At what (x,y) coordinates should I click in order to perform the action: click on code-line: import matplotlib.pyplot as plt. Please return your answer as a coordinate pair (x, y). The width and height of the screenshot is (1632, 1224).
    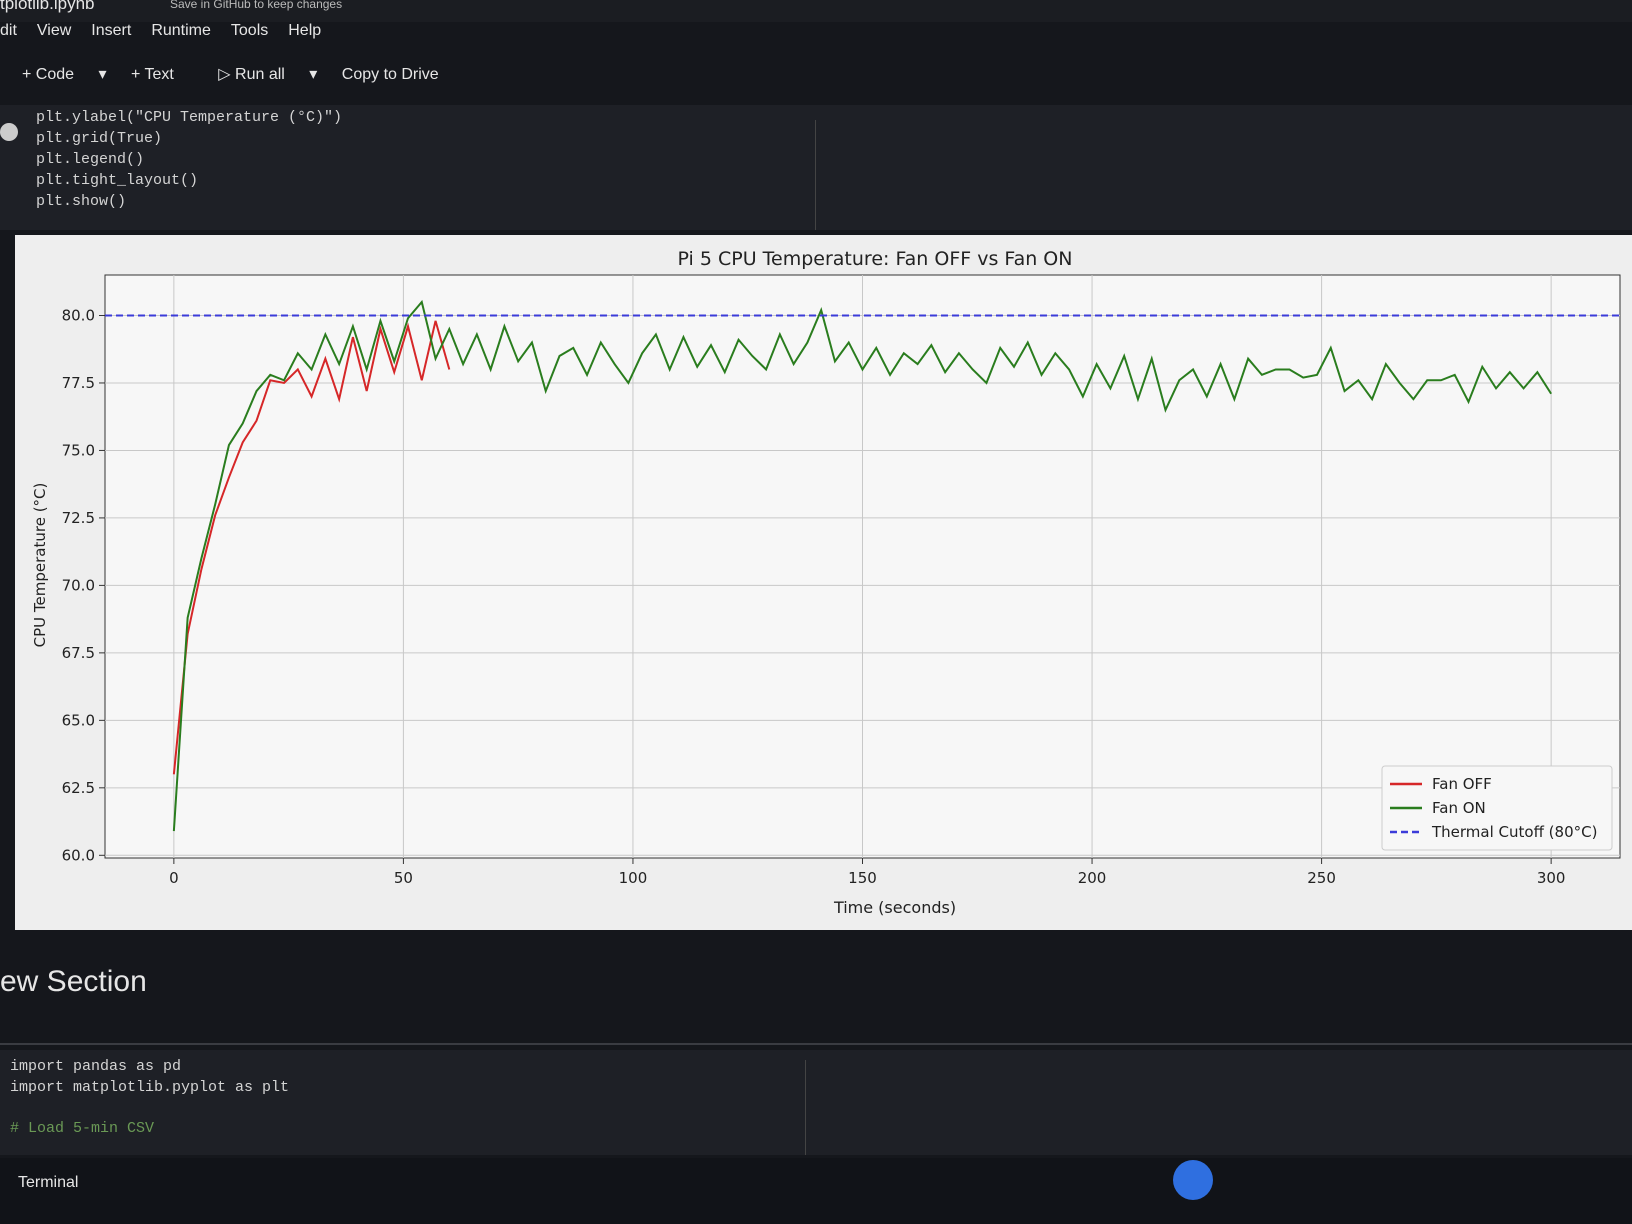
    Looking at the image, I should click on (150, 1087).